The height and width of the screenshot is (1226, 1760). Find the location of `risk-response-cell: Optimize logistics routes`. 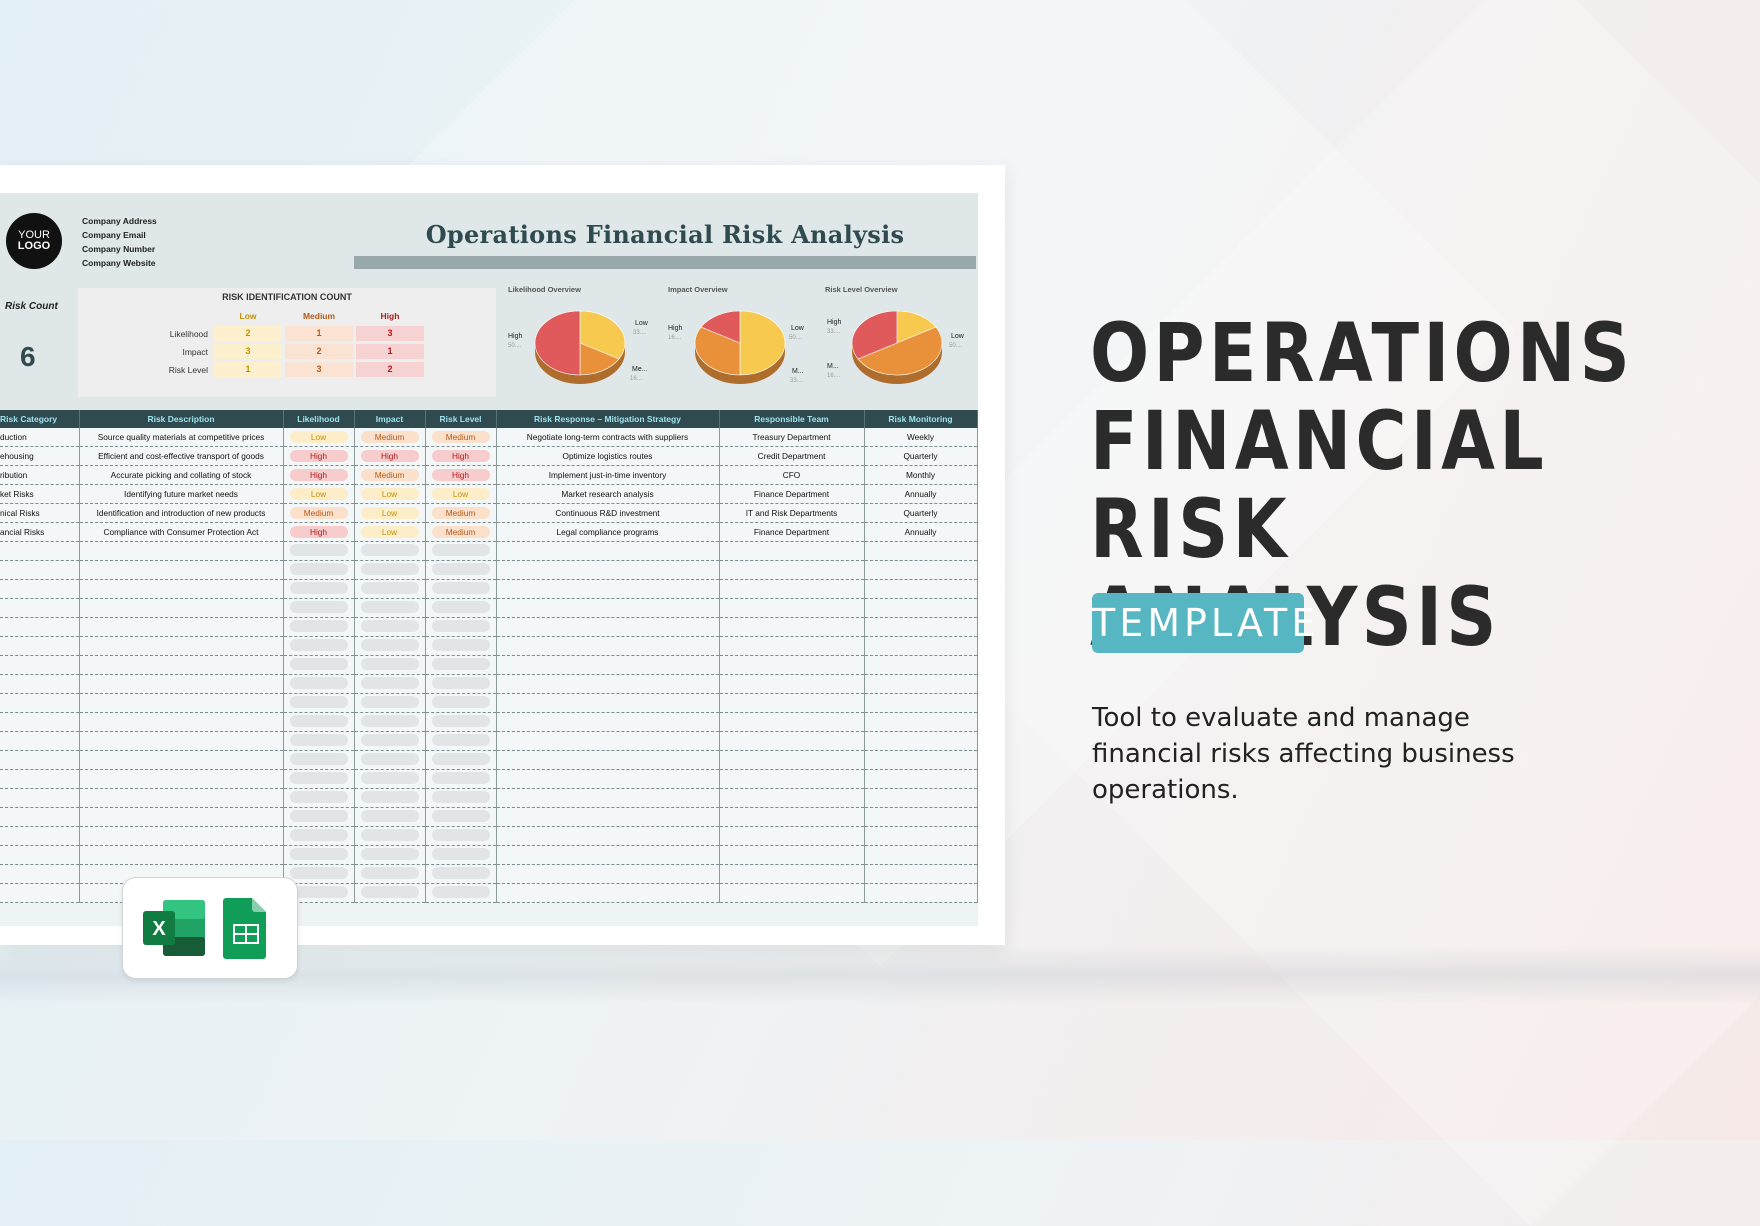

risk-response-cell: Optimize logistics routes is located at coordinates (608, 456).